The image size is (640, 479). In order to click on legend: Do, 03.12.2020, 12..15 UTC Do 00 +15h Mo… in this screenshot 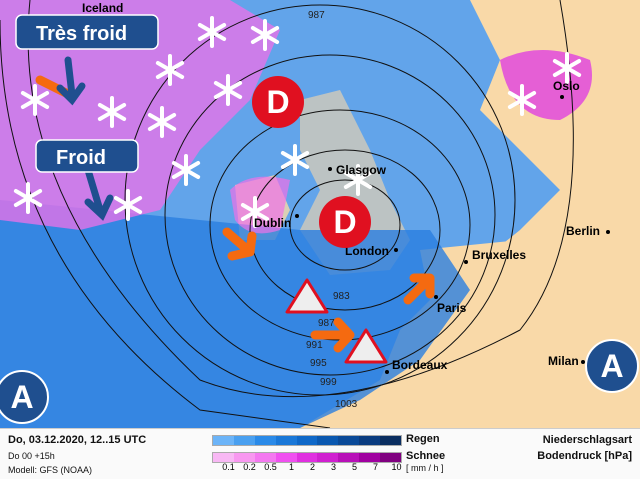, I will do `click(320, 453)`.